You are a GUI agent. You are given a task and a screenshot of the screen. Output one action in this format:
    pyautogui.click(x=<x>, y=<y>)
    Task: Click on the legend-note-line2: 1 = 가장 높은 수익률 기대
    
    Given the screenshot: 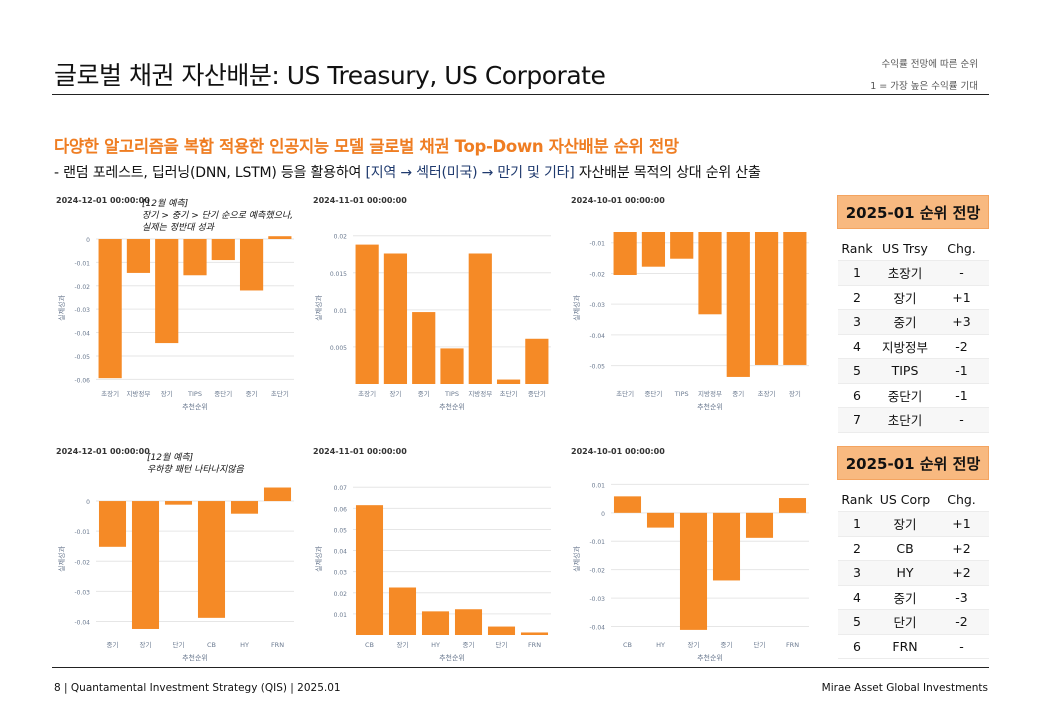 What is the action you would take?
    pyautogui.click(x=924, y=86)
    